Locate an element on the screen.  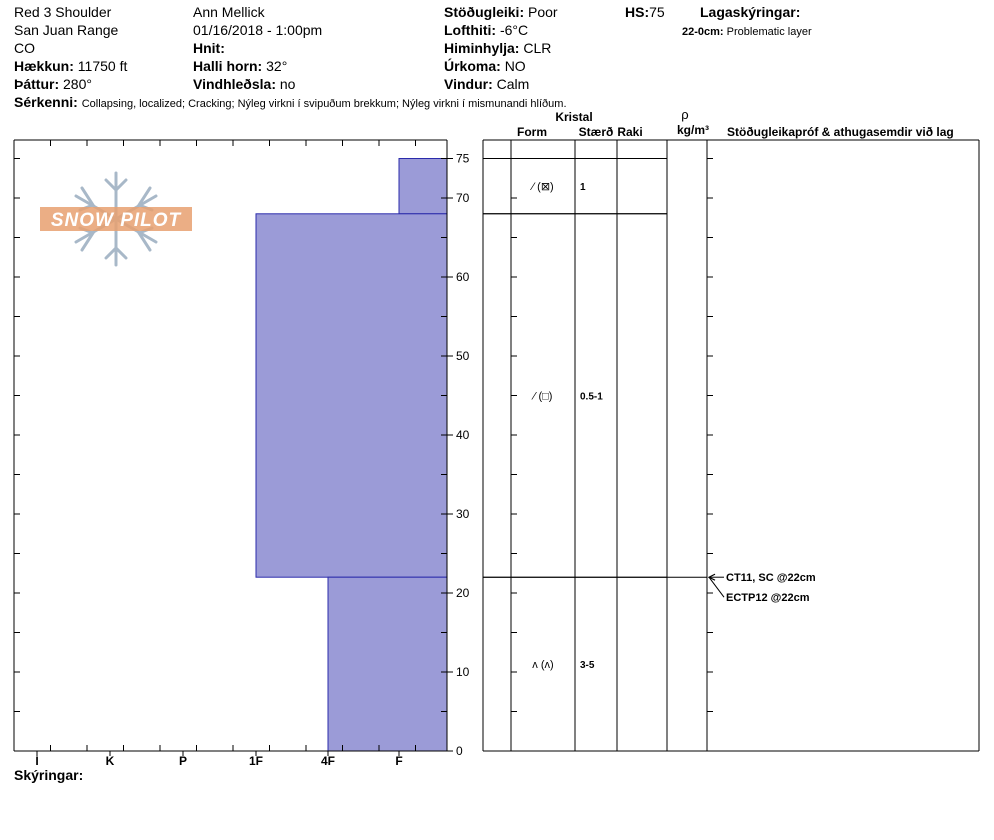
y-tick-label: 30 is located at coordinates (463, 514).